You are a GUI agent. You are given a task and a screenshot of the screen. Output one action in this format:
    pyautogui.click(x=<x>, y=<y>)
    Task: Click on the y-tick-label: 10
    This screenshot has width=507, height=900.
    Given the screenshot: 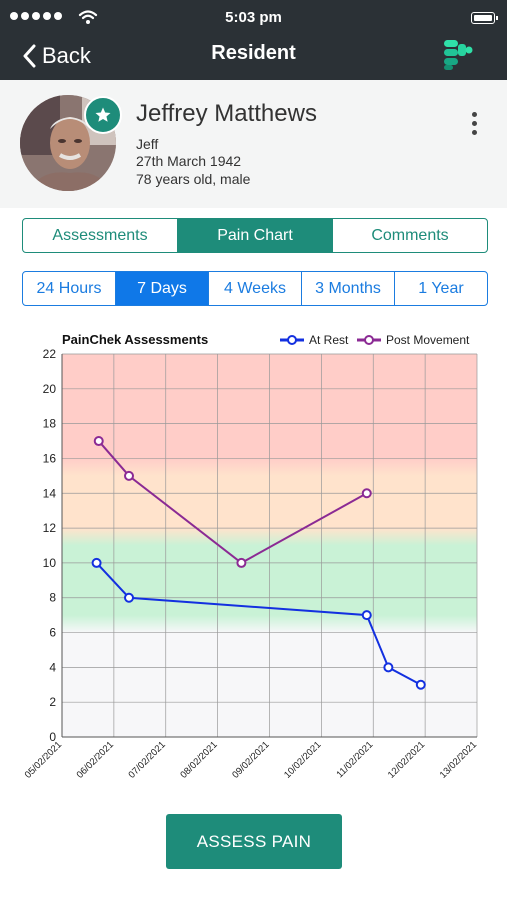 What is the action you would take?
    pyautogui.click(x=50, y=563)
    